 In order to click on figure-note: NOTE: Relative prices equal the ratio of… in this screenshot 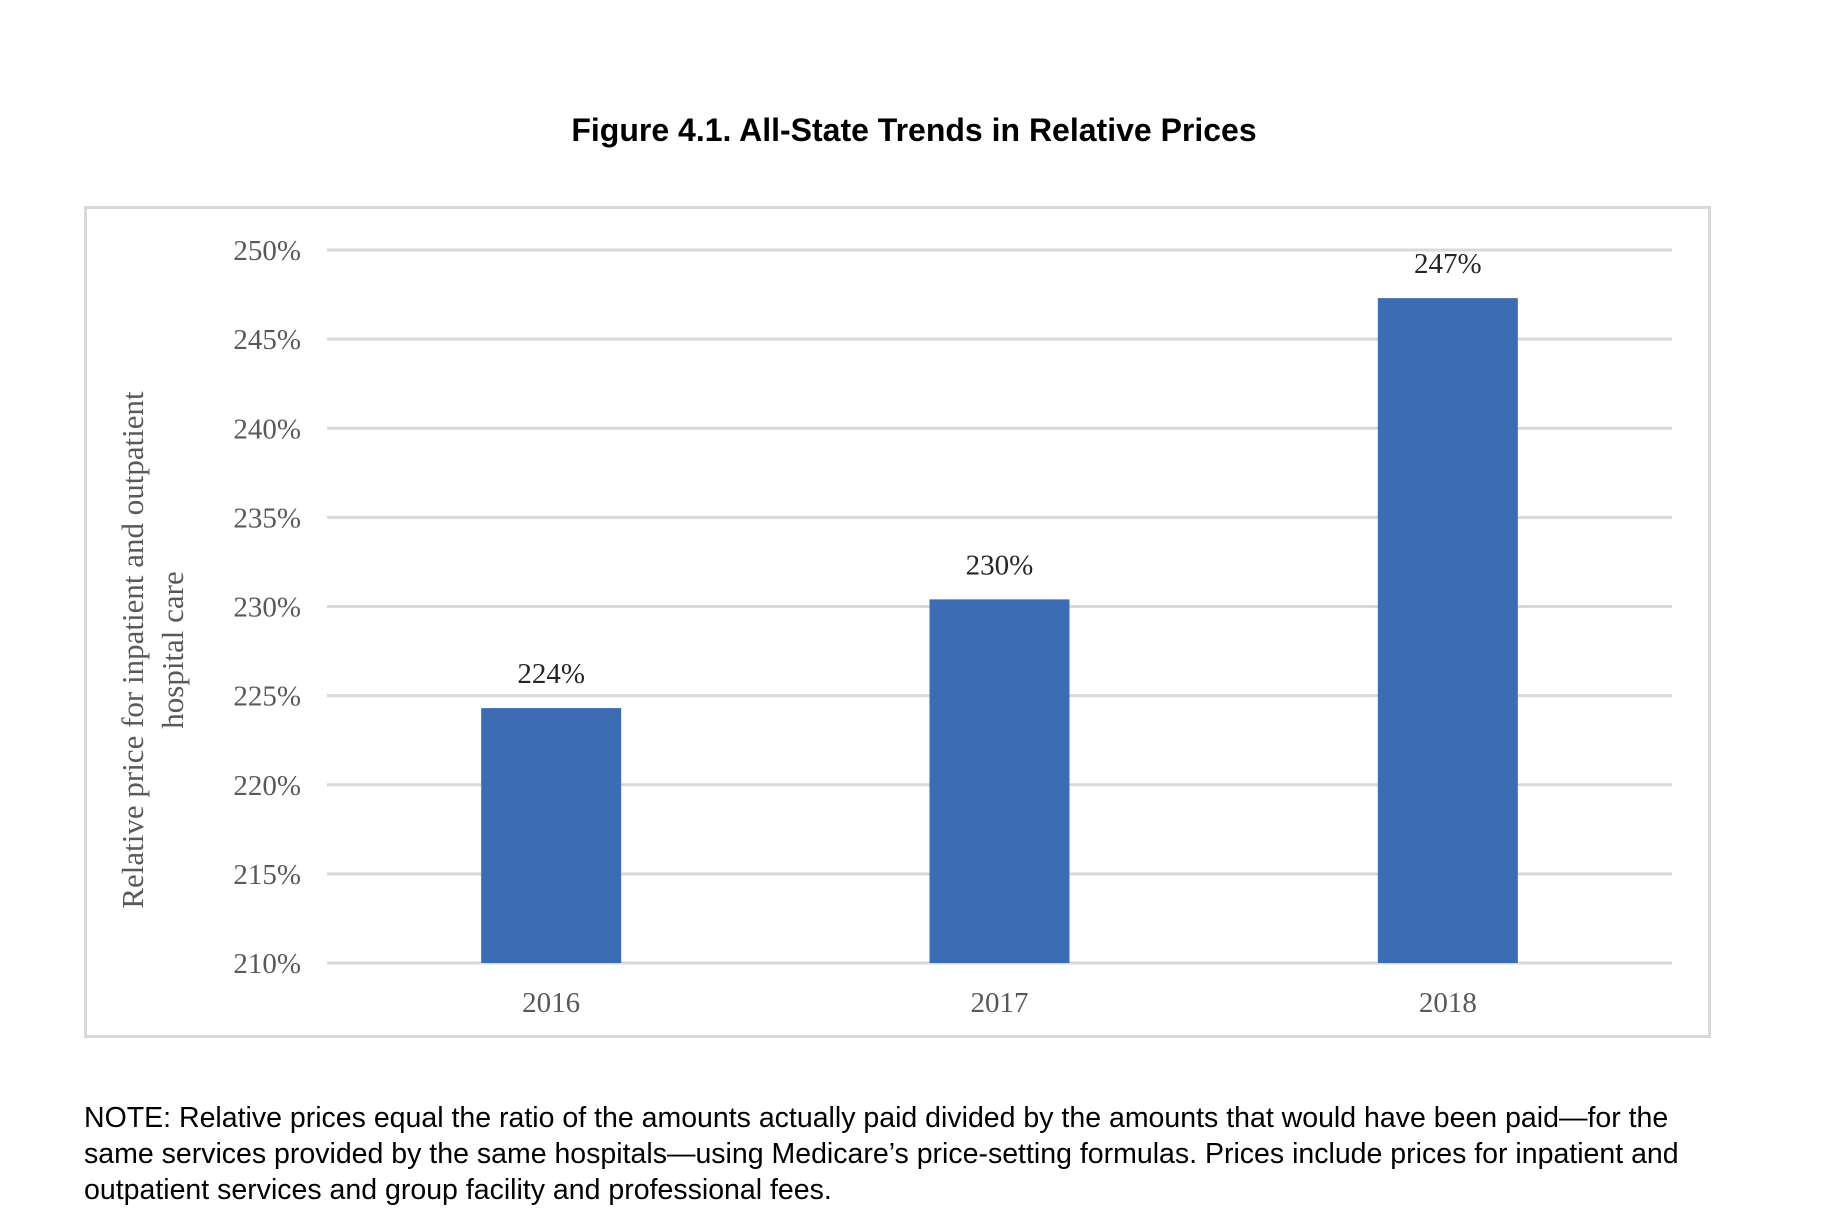, I will do `click(881, 1154)`.